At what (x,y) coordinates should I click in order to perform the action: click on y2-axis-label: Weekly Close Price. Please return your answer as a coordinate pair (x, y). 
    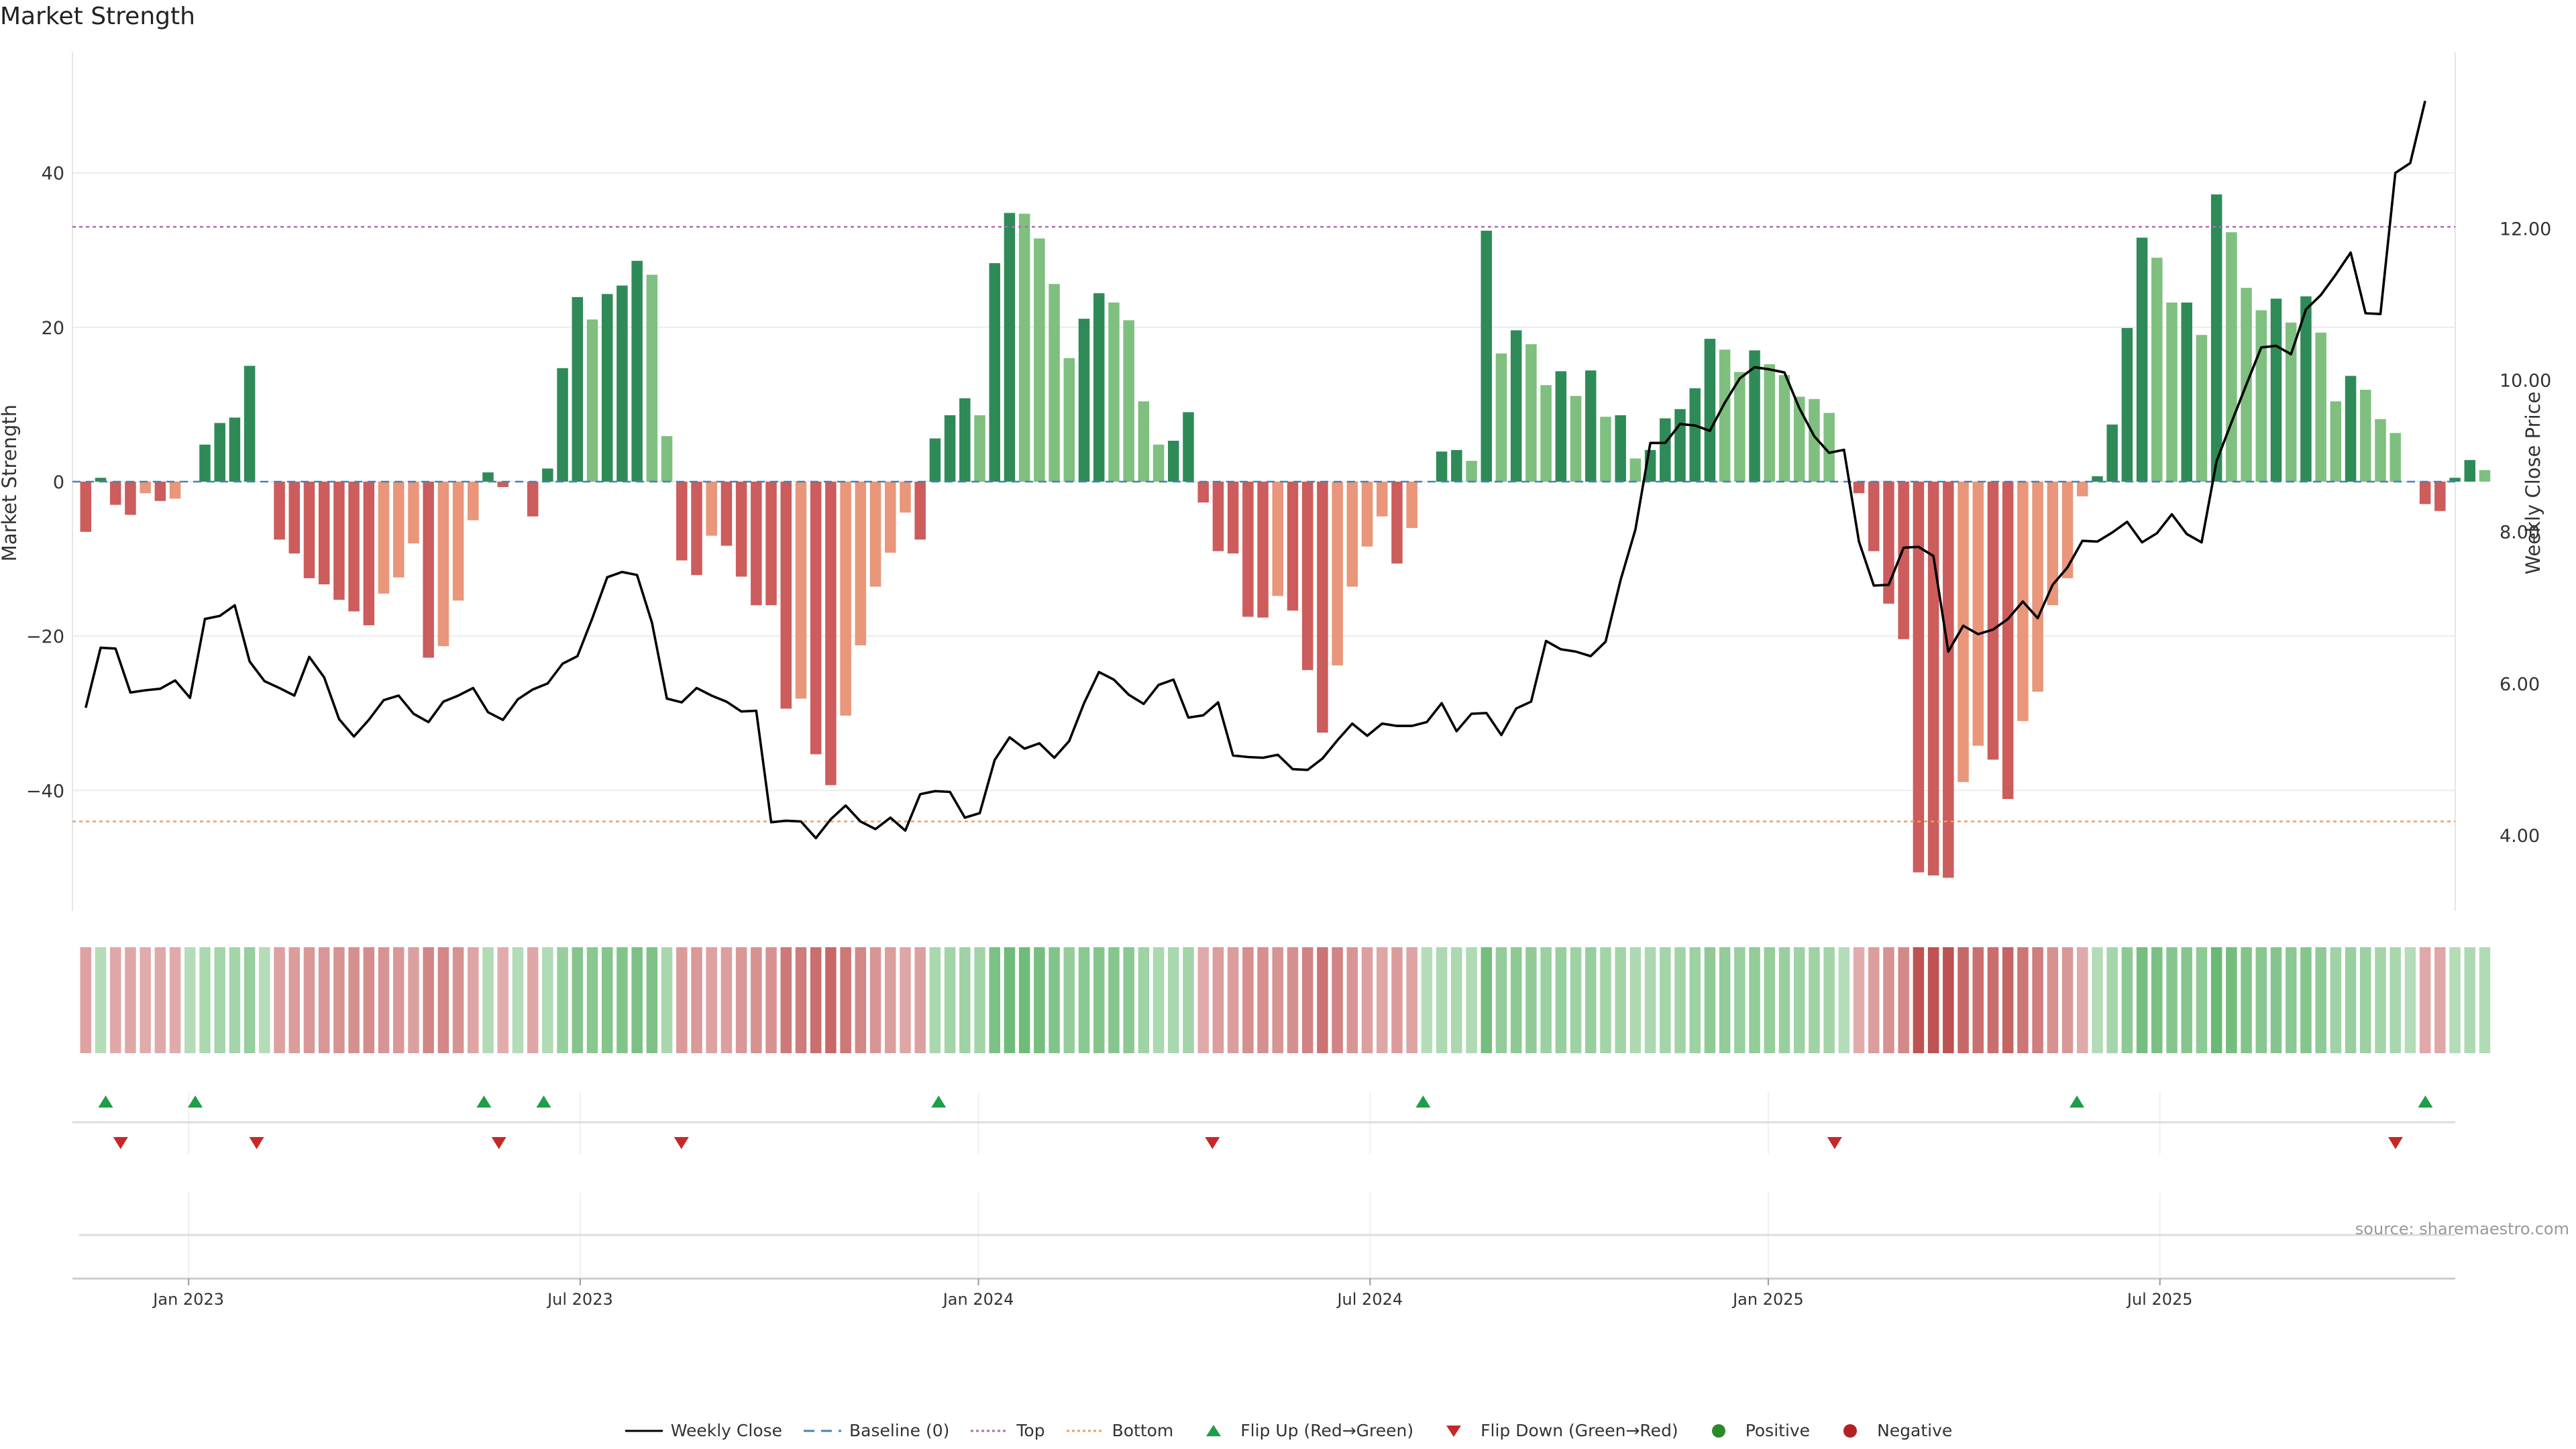
    Looking at the image, I should click on (2533, 483).